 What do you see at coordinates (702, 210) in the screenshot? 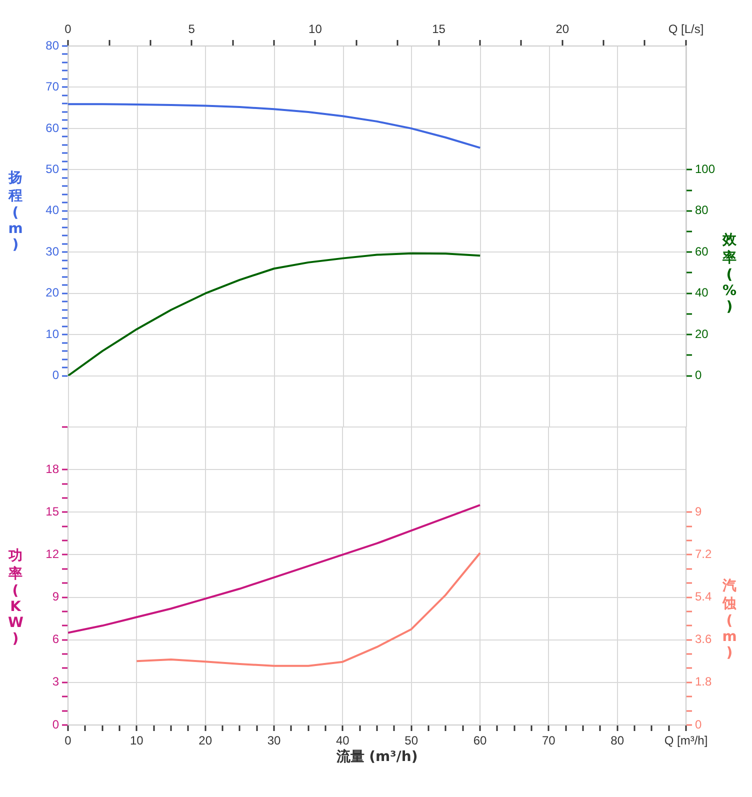
I see `y2-tick-label: 80` at bounding box center [702, 210].